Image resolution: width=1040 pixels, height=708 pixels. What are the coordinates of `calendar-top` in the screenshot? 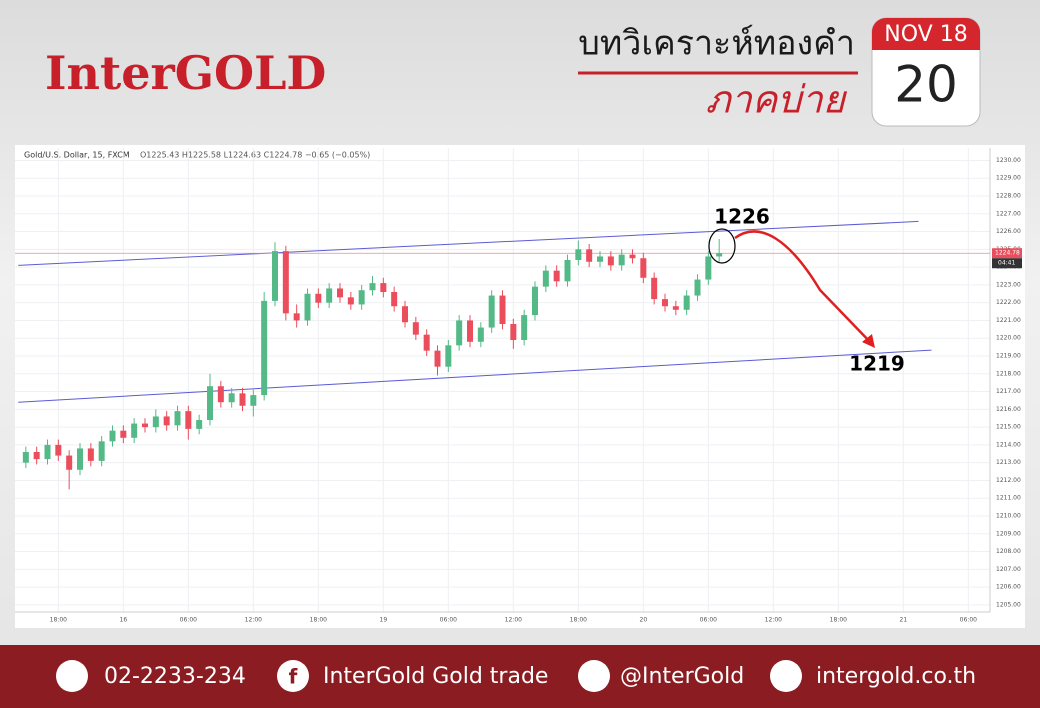 It's located at (926, 34).